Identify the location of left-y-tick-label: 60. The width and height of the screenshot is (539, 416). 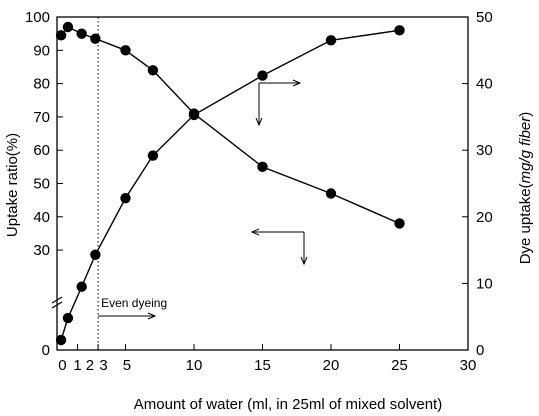
(41, 150).